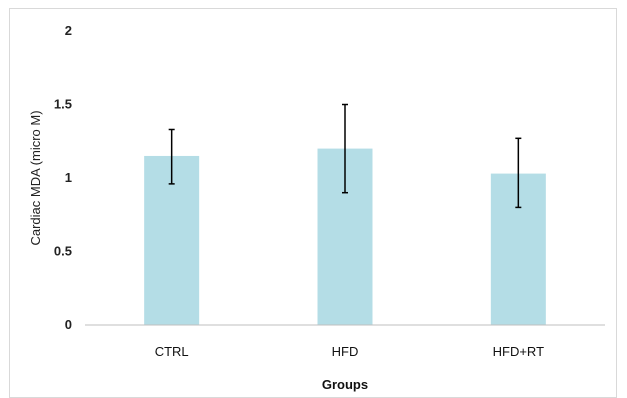  I want to click on x-tick-label: CTRL, so click(172, 351).